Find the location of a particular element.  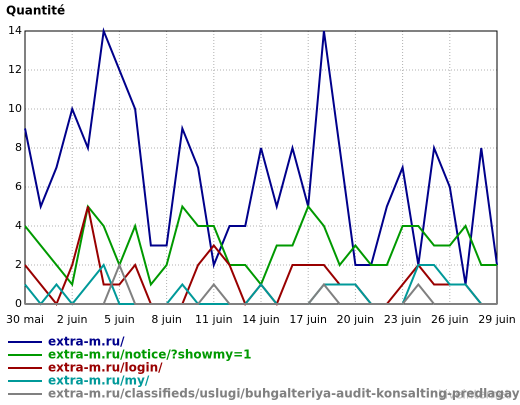

x-tick-label: 17 juin is located at coordinates (308, 319).